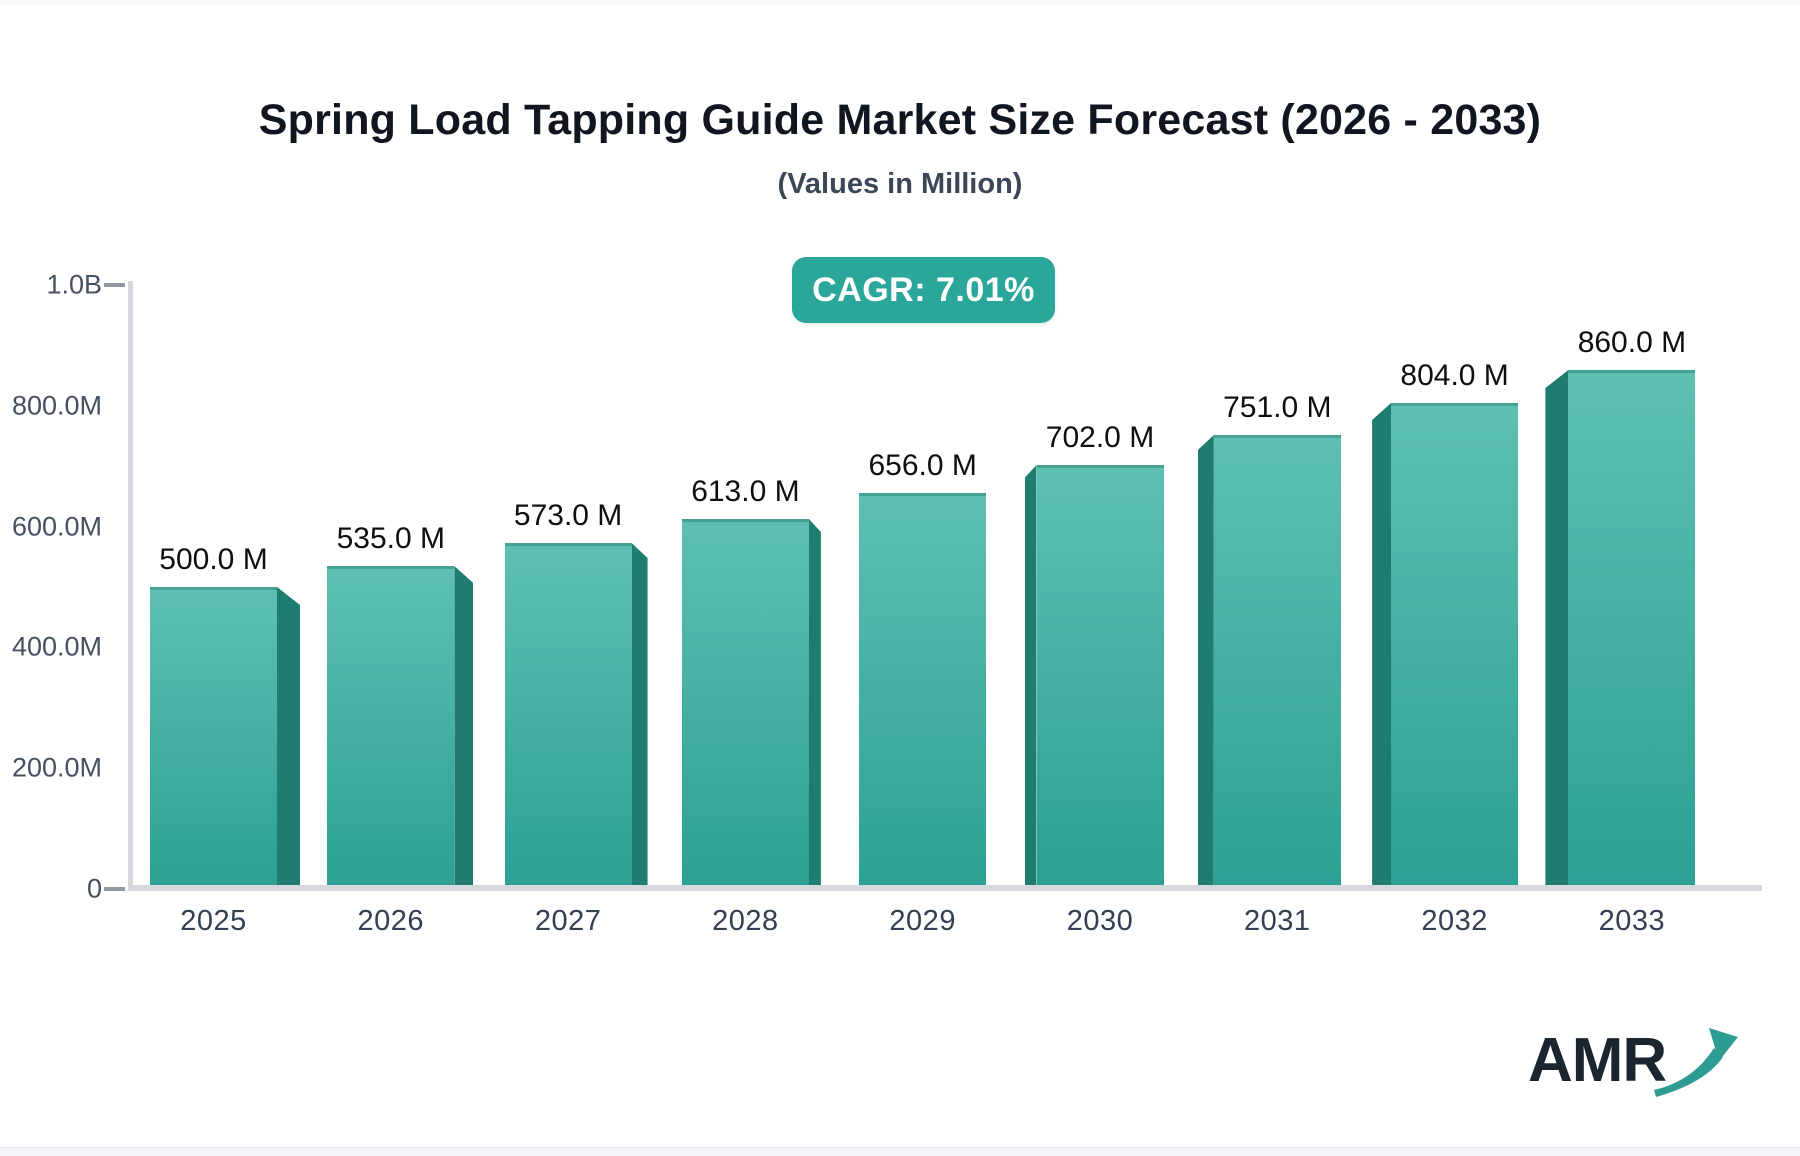 This screenshot has width=1800, height=1156. Describe the element at coordinates (922, 921) in the screenshot. I see `x-axis-label-2029: 2029` at that location.